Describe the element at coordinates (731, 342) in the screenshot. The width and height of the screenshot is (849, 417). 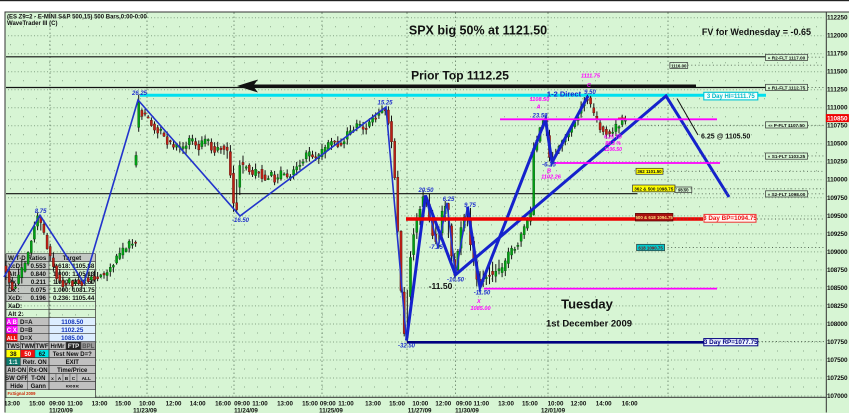
I see `svg-text: 3 Day RP=1077.75` at that location.